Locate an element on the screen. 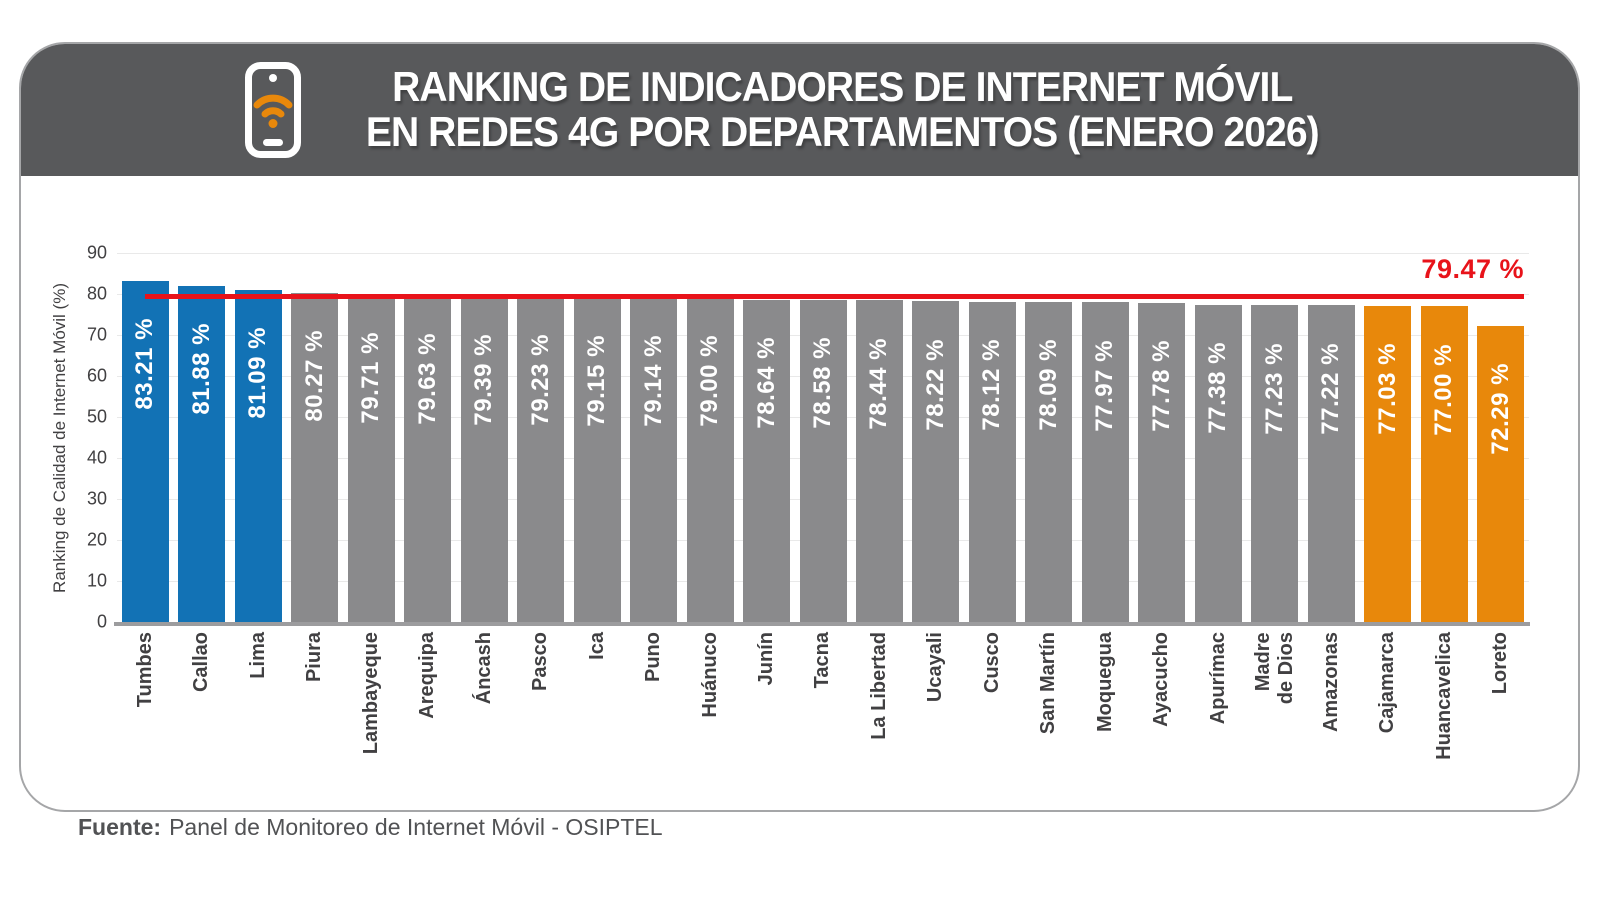 The image size is (1600, 900). bar-value-label: 79.39 % is located at coordinates (484, 379).